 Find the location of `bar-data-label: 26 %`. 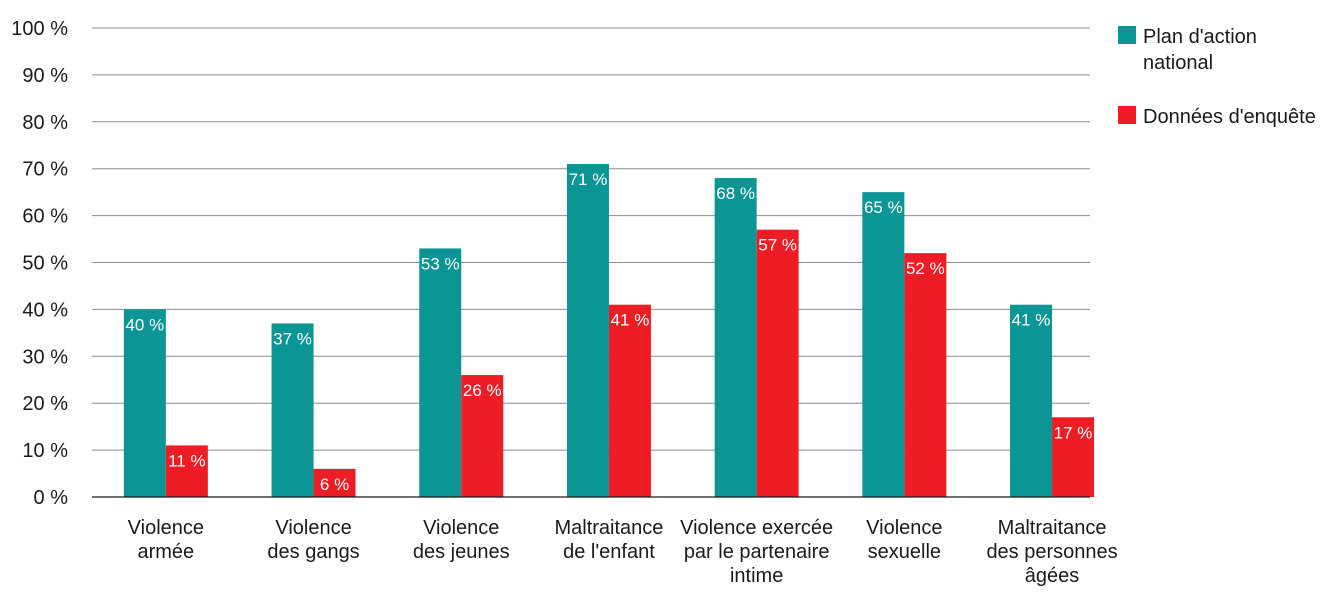

bar-data-label: 26 % is located at coordinates (482, 390).